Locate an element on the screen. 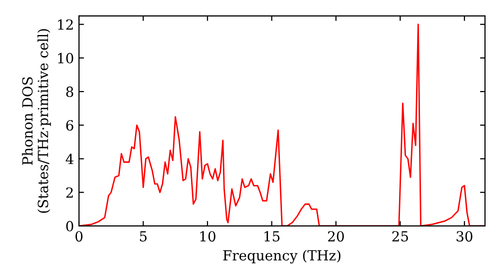  y-tick-label: 12 is located at coordinates (65, 24).